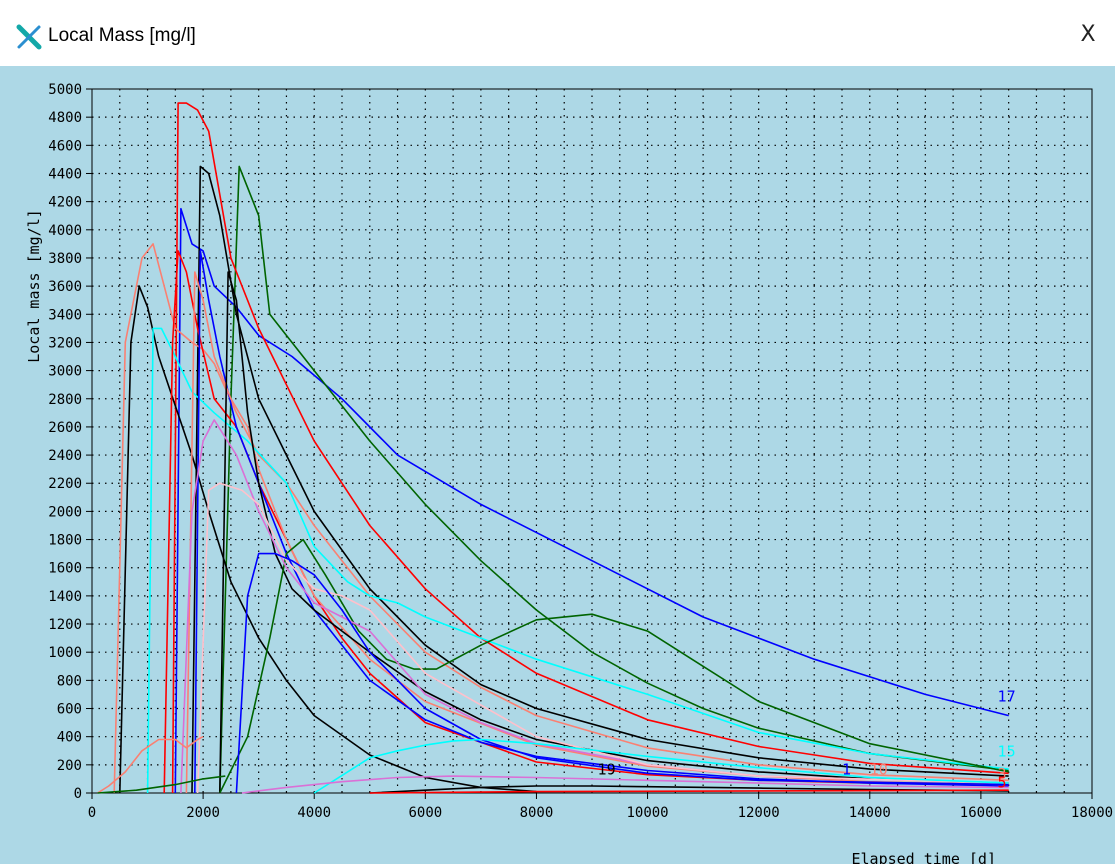  I want to click on app-x-icon, so click(29, 37).